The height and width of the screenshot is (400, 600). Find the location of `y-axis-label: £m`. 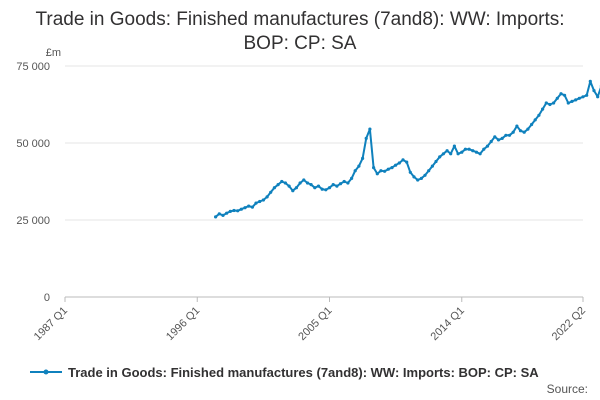

y-axis-label: £m is located at coordinates (53, 53).